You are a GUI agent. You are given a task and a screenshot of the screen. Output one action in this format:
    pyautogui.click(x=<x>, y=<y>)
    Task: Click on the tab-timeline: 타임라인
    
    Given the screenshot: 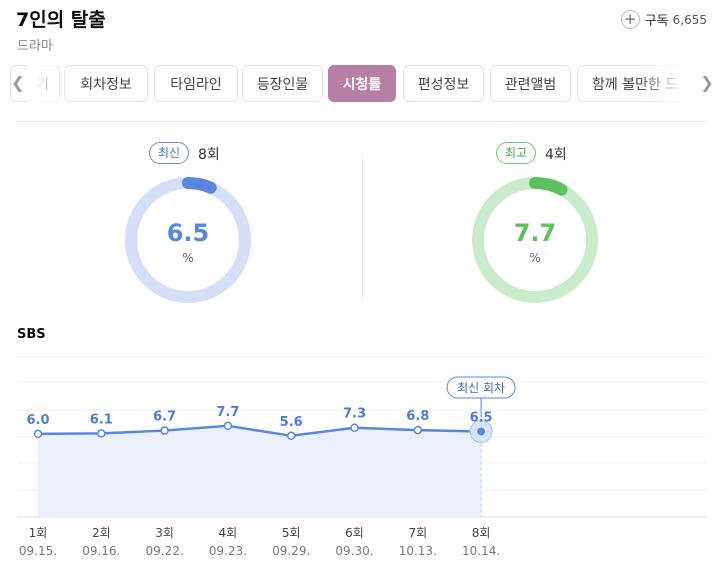 What is the action you would take?
    pyautogui.click(x=196, y=83)
    